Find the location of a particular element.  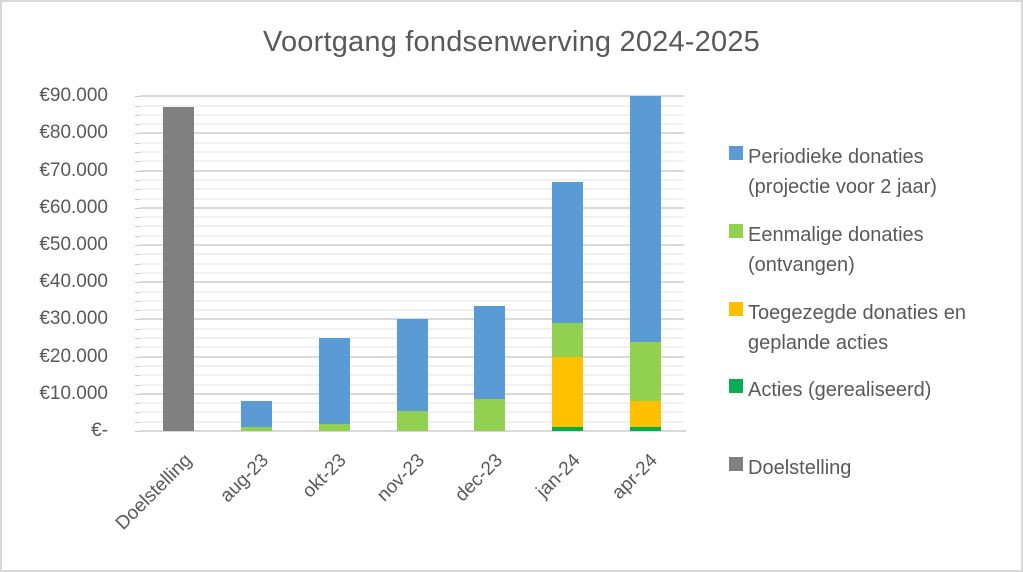

y-axis-tick-label: €70.000 is located at coordinates (73, 170).